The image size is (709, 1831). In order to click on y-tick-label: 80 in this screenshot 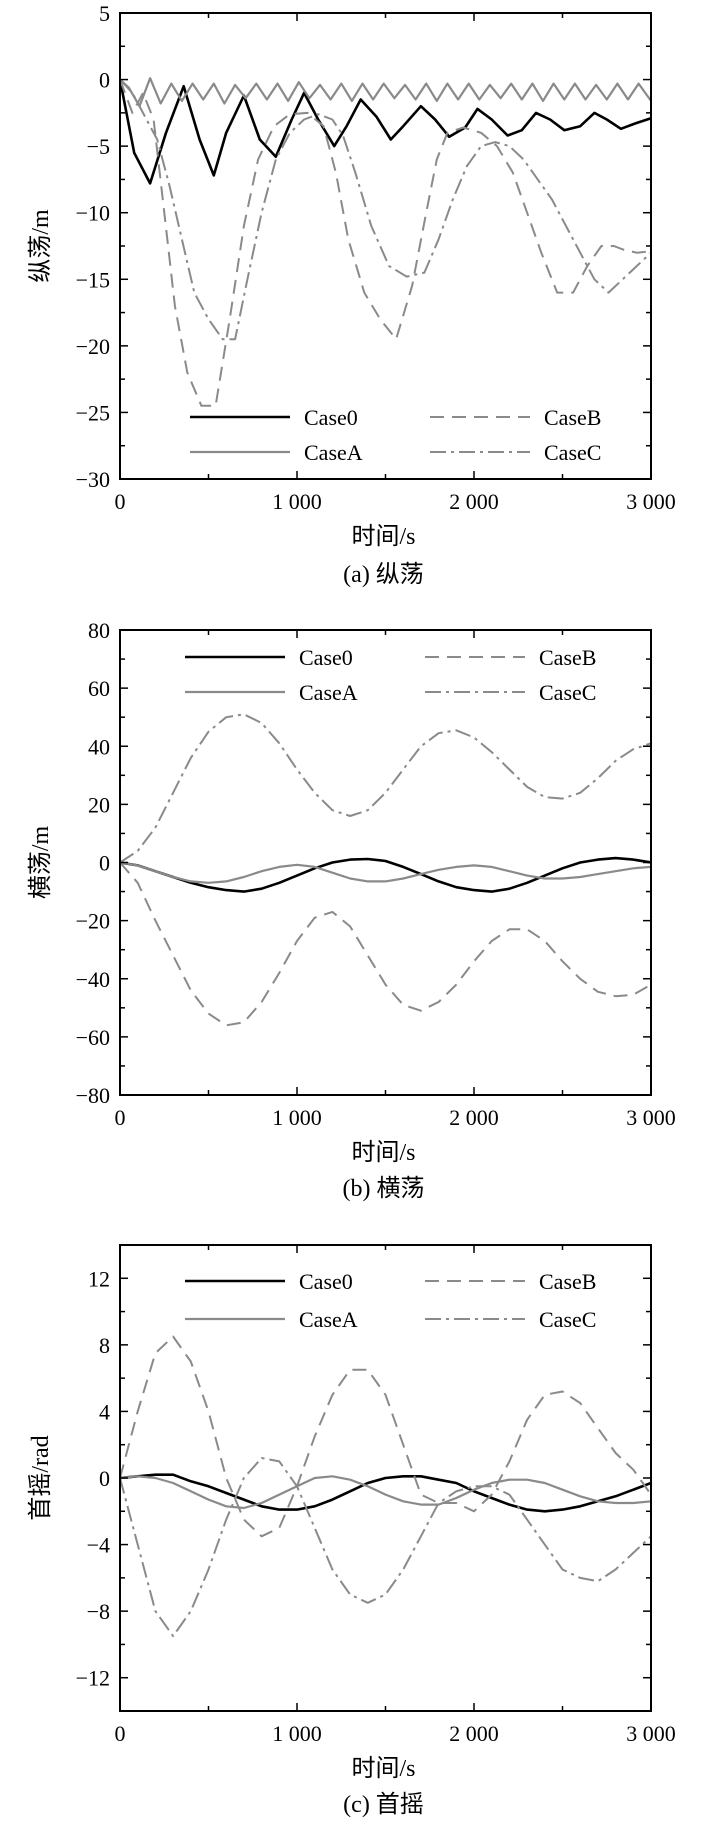, I will do `click(99, 630)`.